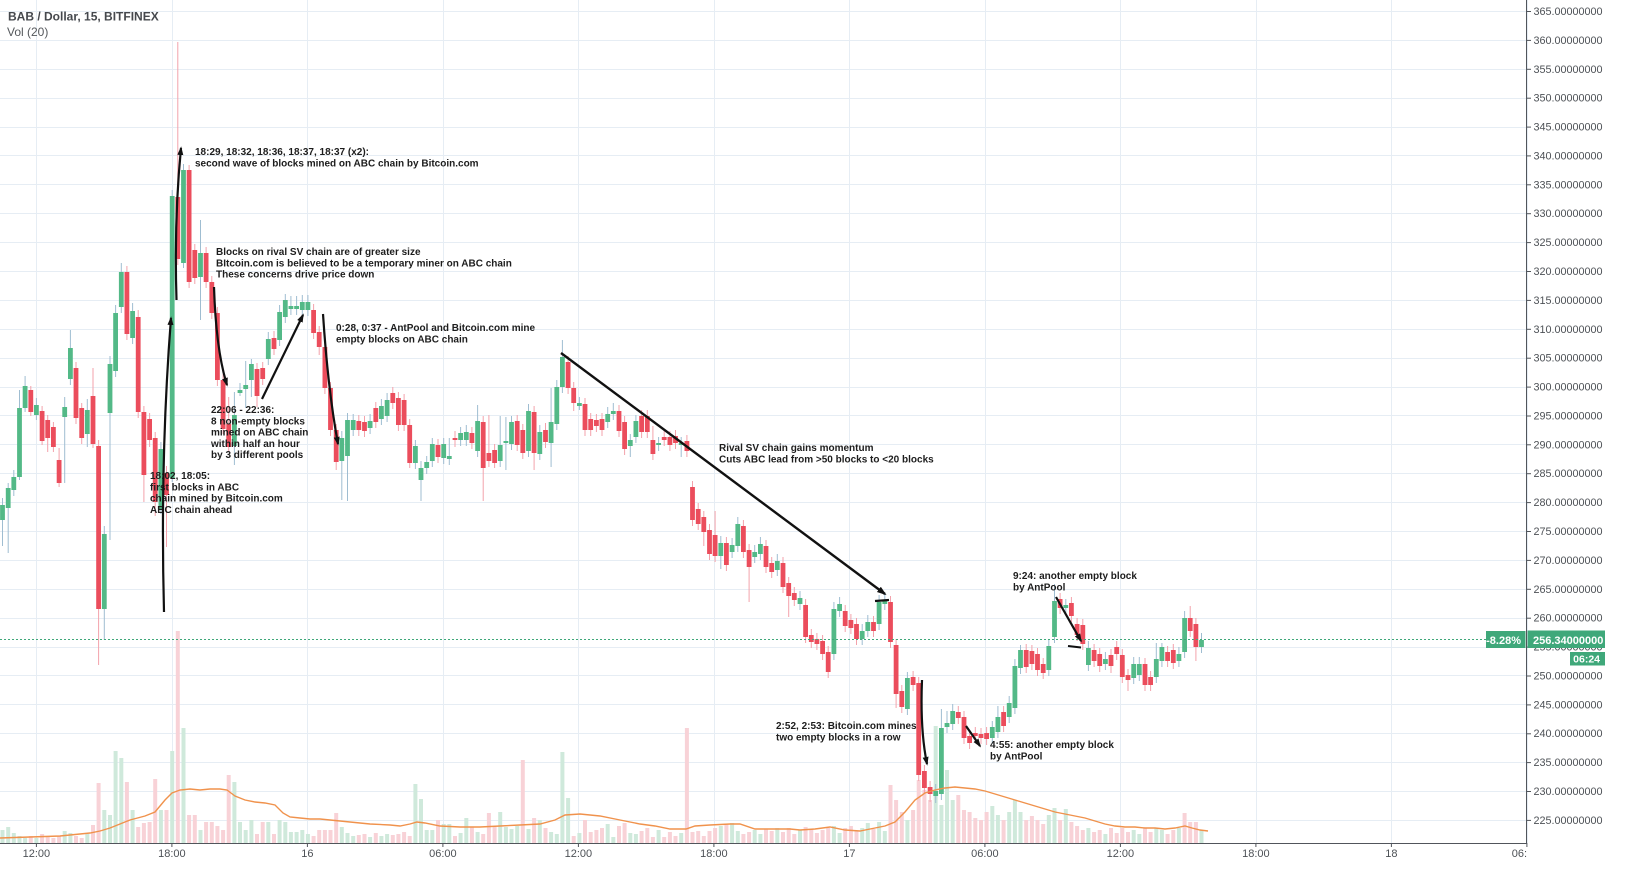 The image size is (1626, 871). What do you see at coordinates (295, 275) in the screenshot?
I see `svg-text:These concerns drive price dow: These concerns drive price down` at bounding box center [295, 275].